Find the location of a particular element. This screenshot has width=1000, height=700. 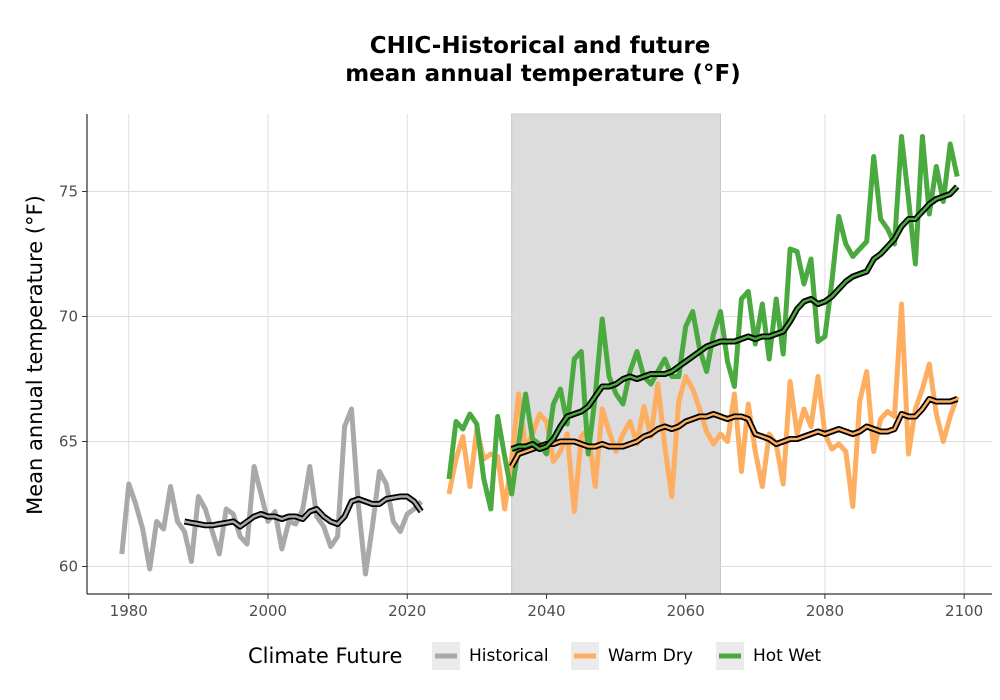

x-tick-label: 2080 is located at coordinates (825, 611).